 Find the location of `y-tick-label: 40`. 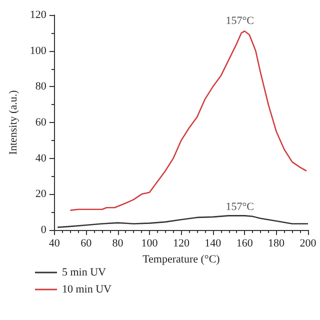

y-tick-label: 40 is located at coordinates (41, 158).